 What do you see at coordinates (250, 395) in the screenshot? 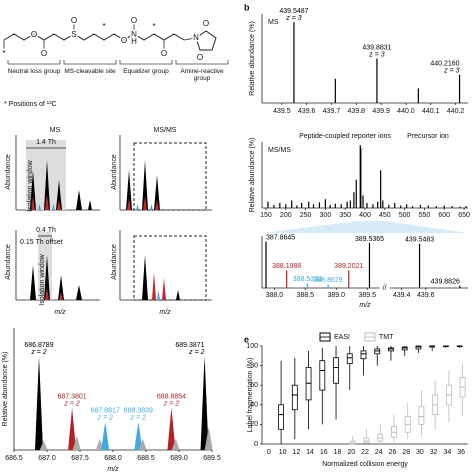
I see `y-label: Label fragmentation (%)` at bounding box center [250, 395].